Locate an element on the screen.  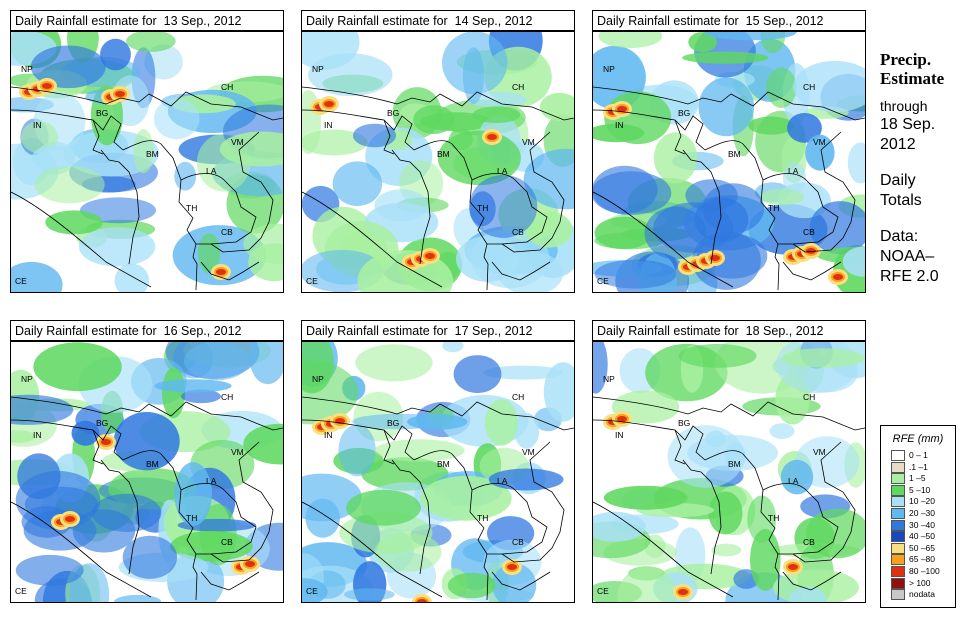
legend-label: 65 –80 is located at coordinates (922, 559).